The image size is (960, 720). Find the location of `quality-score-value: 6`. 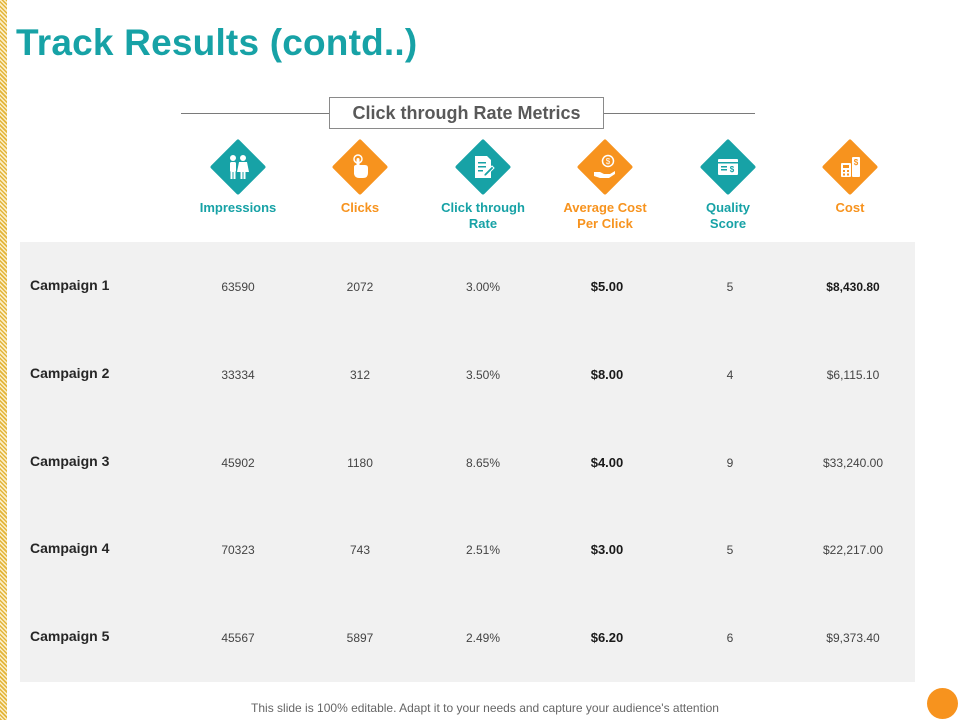

quality-score-value: 6 is located at coordinates (730, 638).